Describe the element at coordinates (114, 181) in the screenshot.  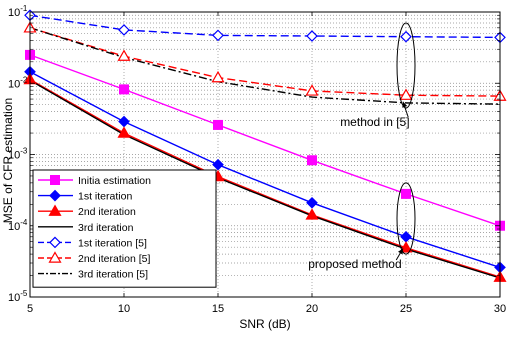
I see `legend-label-1: Initia estimation` at that location.